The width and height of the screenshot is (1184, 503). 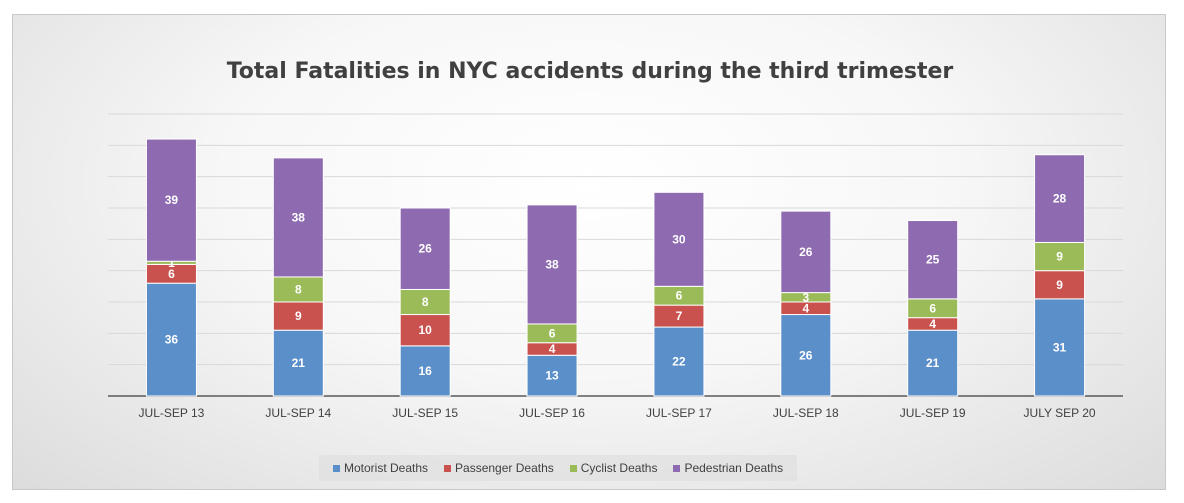 What do you see at coordinates (298, 413) in the screenshot?
I see `x-tick-label: JUL-SEP 14` at bounding box center [298, 413].